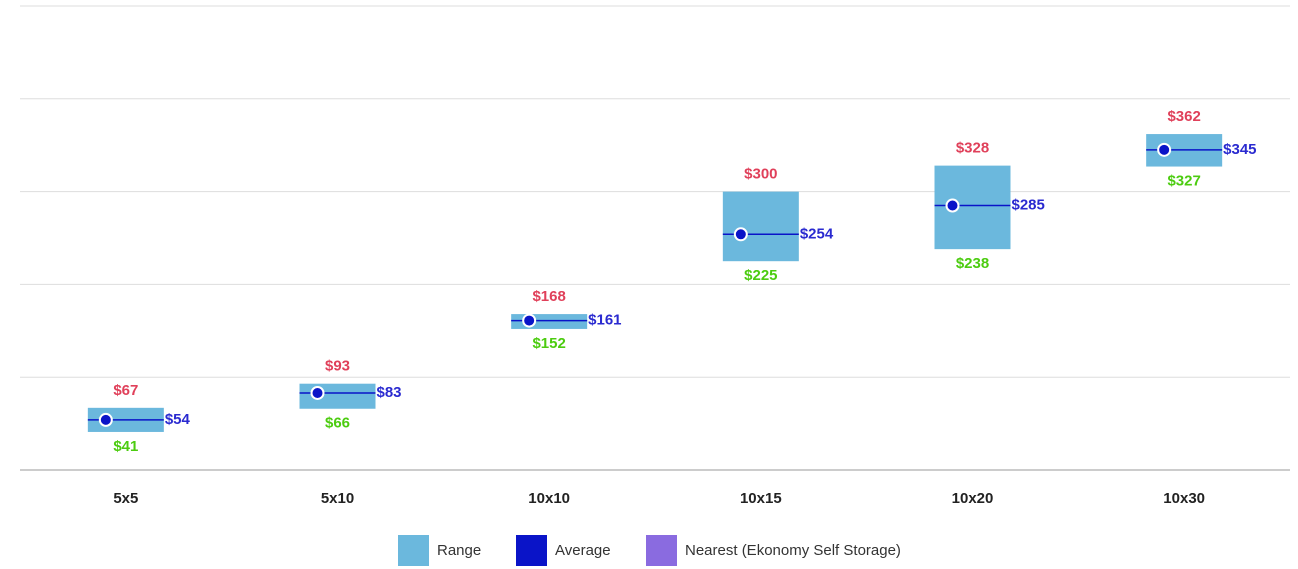 This screenshot has height=569, width=1298. Describe the element at coordinates (817, 233) in the screenshot. I see `average-label: $254` at that location.